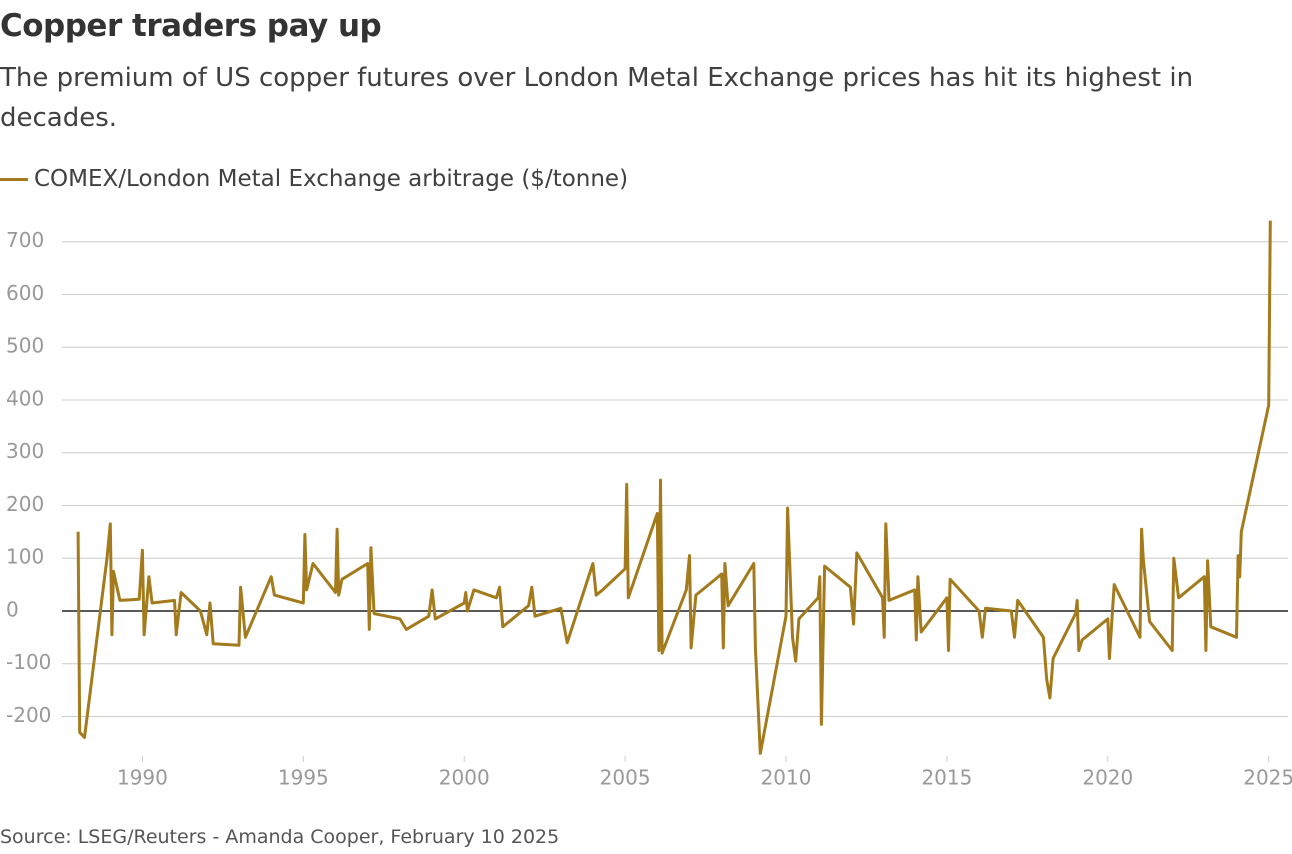 This screenshot has width=1292, height=854. Describe the element at coordinates (1267, 778) in the screenshot. I see `x-tick-label: 2025` at that location.